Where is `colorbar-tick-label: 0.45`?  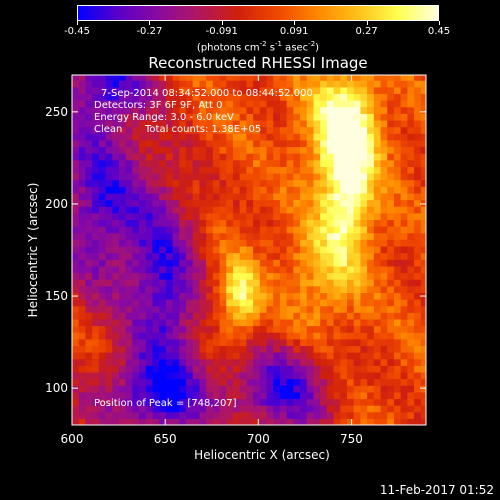
colorbar-tick-label: 0.45 is located at coordinates (439, 31).